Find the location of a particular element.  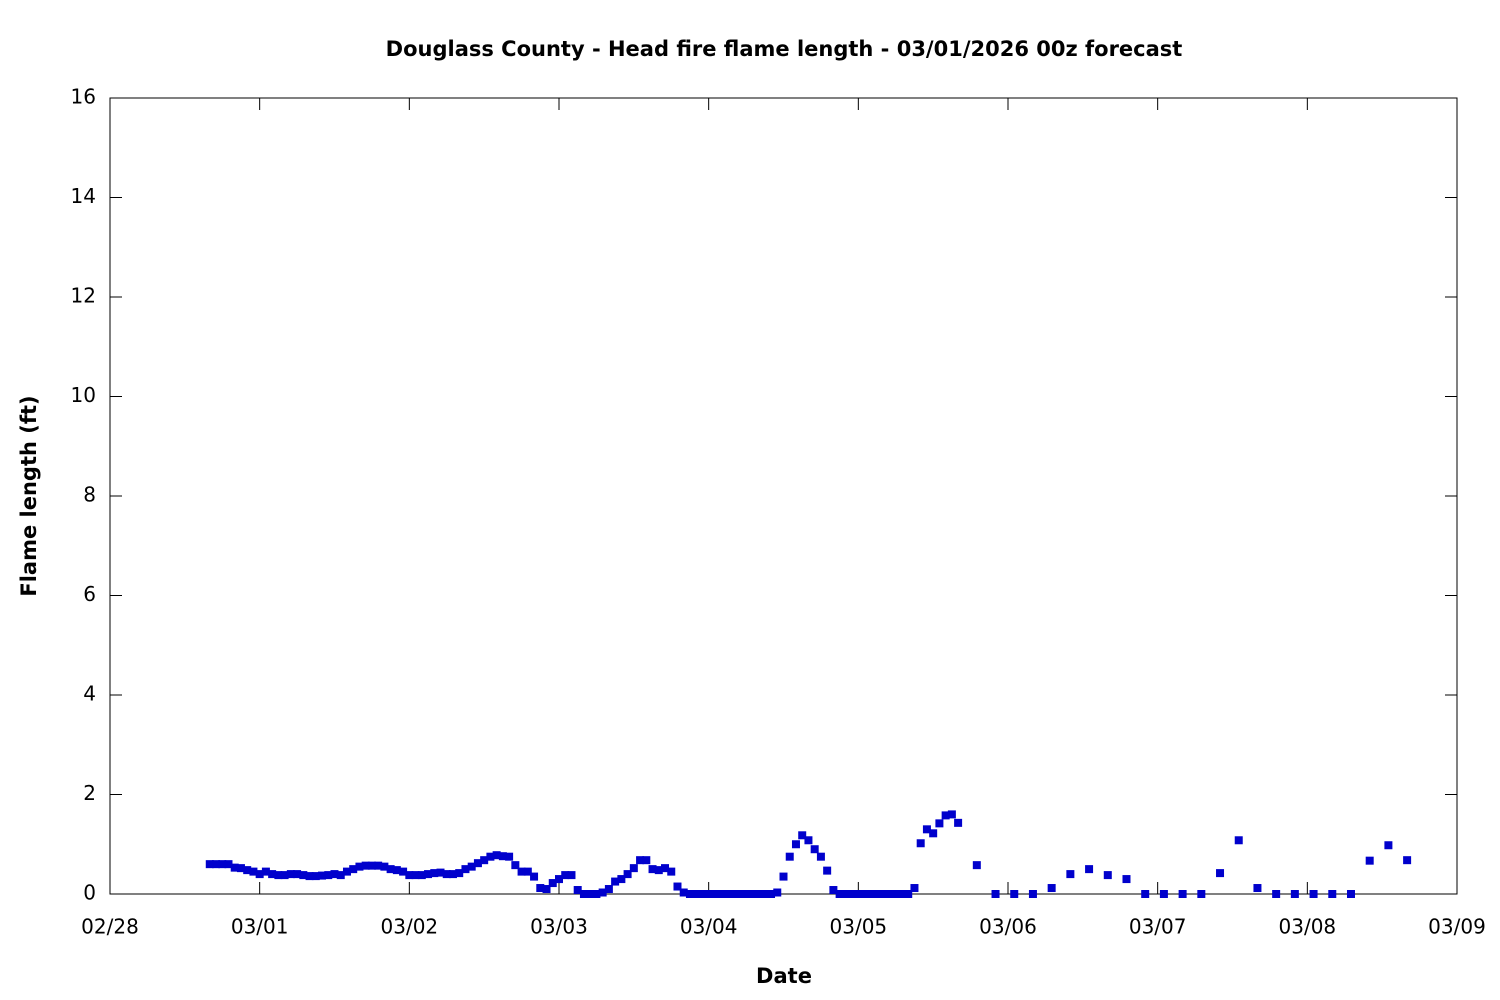

x-tick-label: 03/05 is located at coordinates (859, 927).